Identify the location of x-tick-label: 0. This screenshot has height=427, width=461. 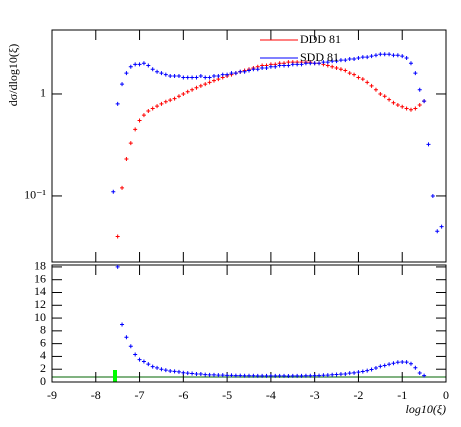
(446, 395).